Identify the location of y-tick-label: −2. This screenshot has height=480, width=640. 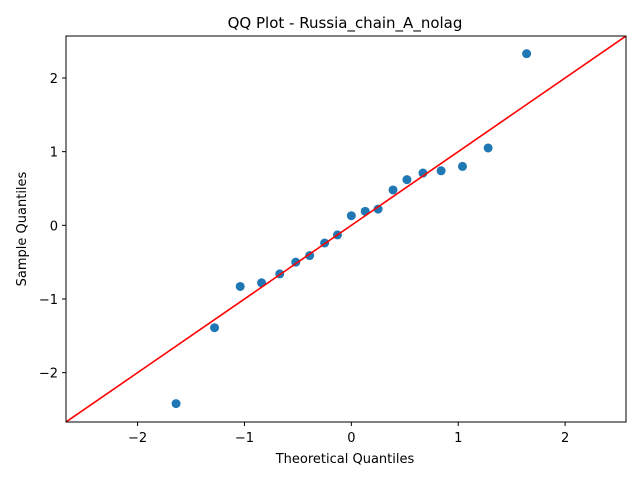
(48, 374).